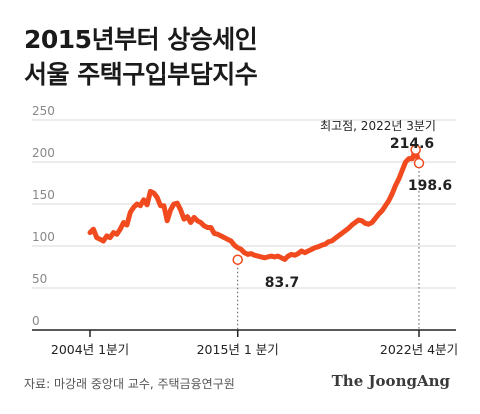  Describe the element at coordinates (141, 74) in the screenshot. I see `title-line-2: 서울 주택구입부담지수` at that location.